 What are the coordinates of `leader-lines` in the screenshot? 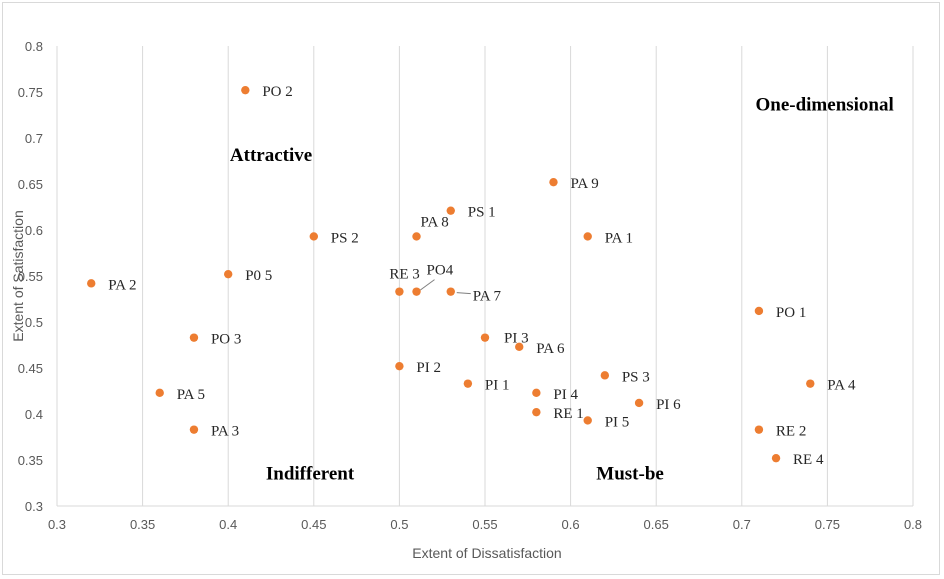 It's located at (445, 287).